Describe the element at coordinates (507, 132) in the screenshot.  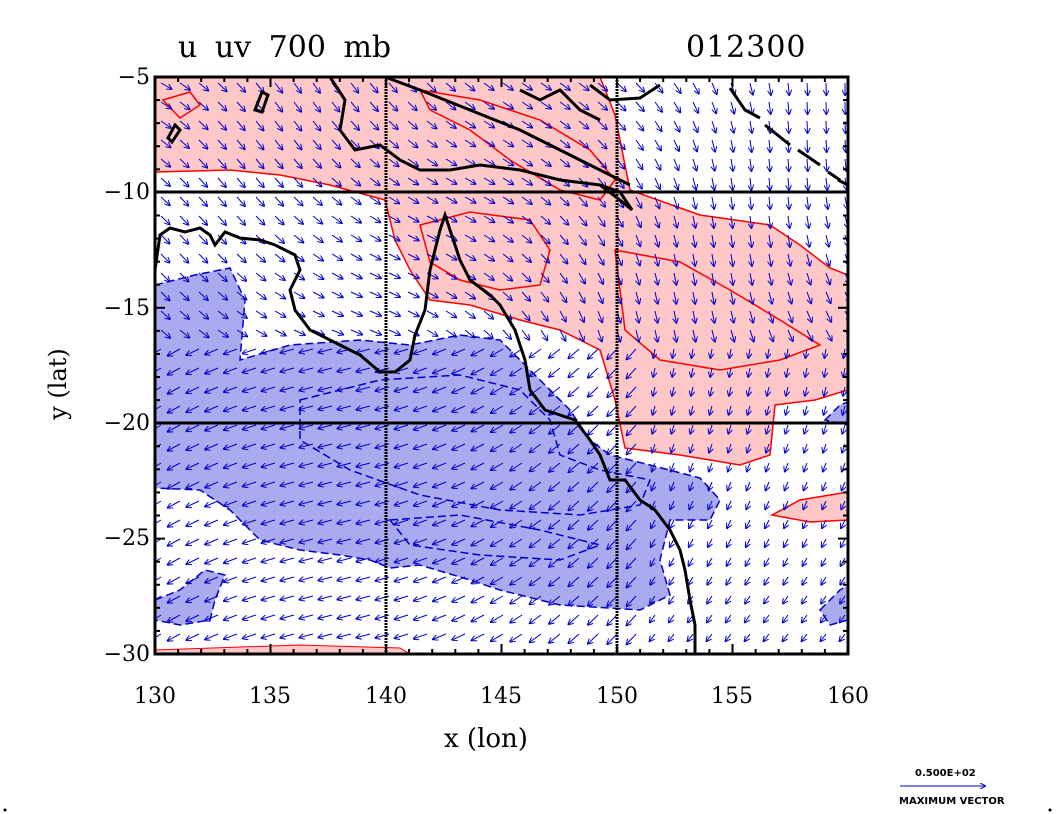
I see `coastline-new-guinea-north` at that location.